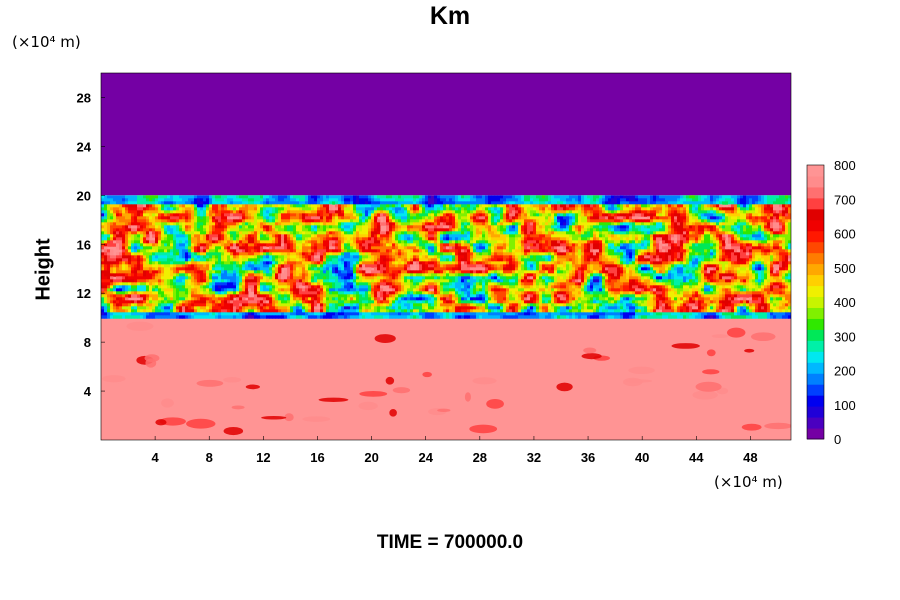  Describe the element at coordinates (845, 199) in the screenshot. I see `colorbar-label: 700` at that location.